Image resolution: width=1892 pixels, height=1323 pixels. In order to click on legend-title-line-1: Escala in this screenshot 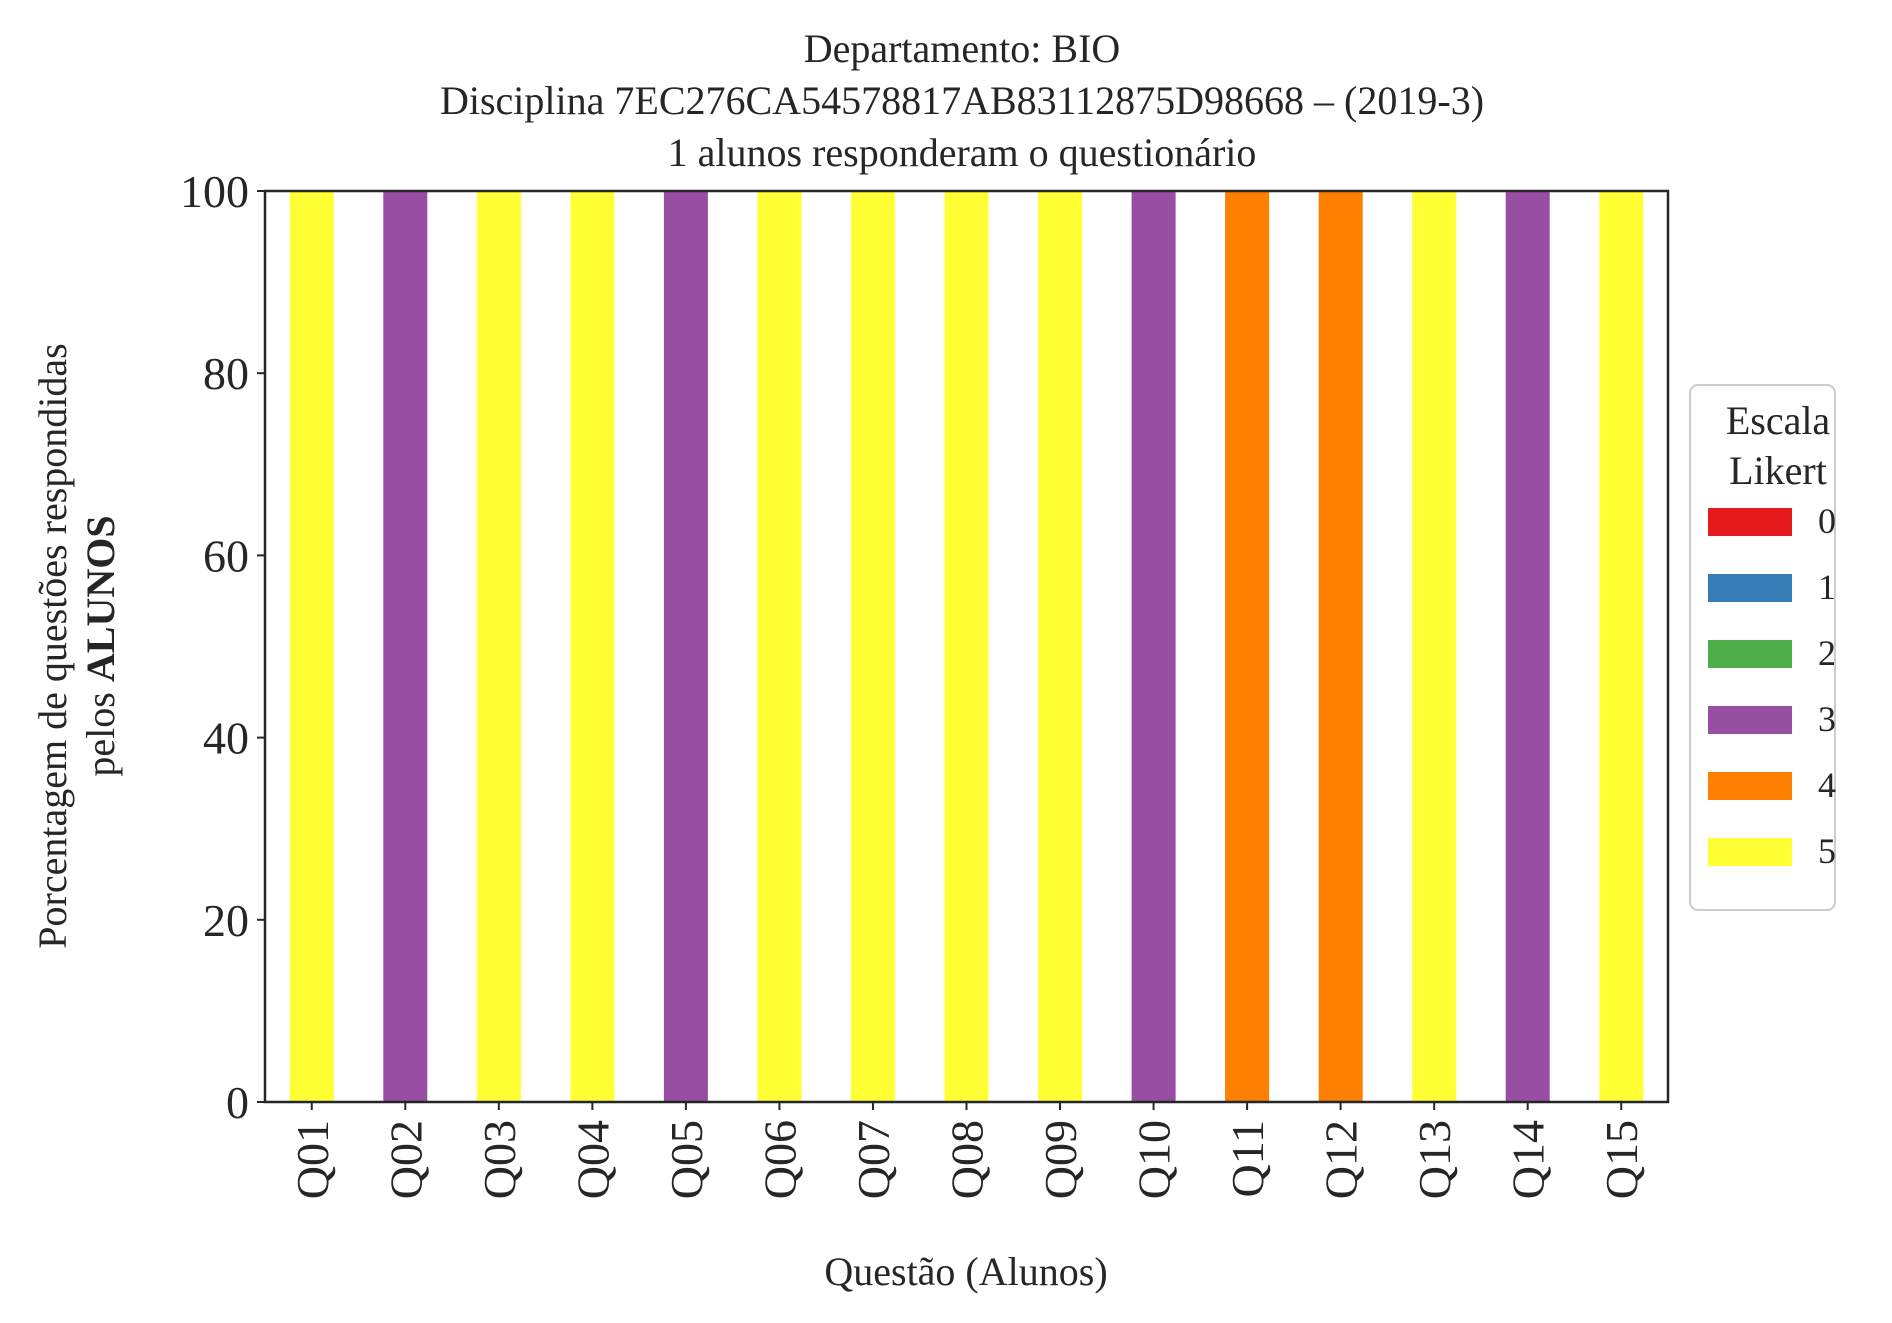, I will do `click(1778, 420)`.